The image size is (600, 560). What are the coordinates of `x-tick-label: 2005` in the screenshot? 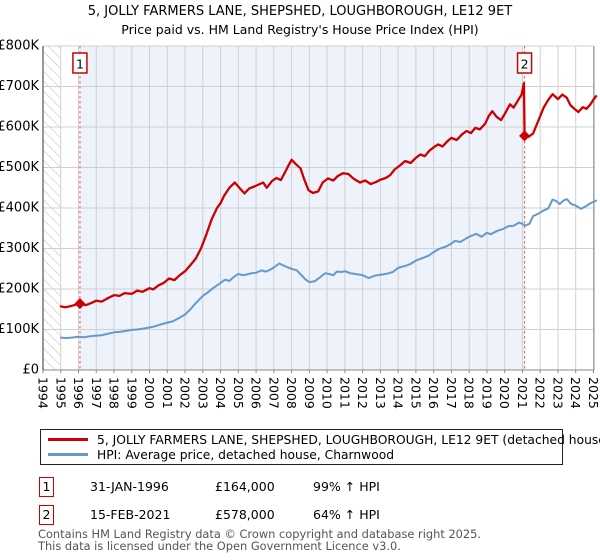 It's located at (238, 393).